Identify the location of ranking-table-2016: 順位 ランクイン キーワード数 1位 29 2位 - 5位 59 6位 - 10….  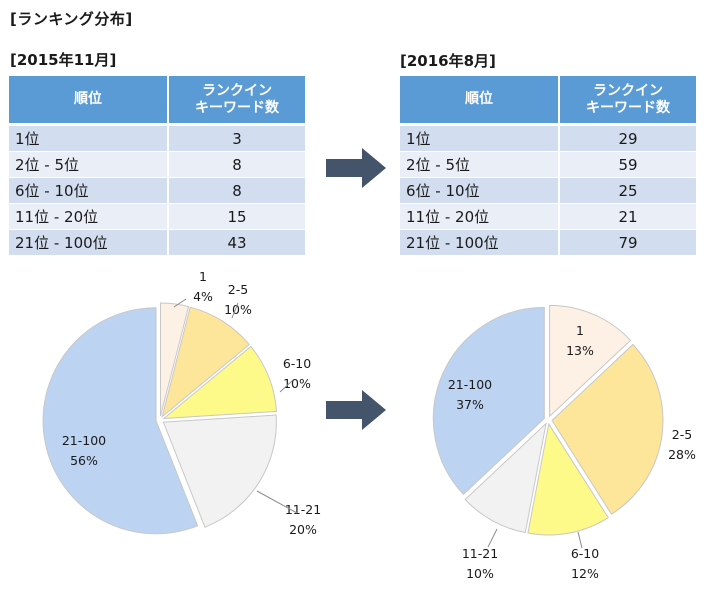
(548, 166).